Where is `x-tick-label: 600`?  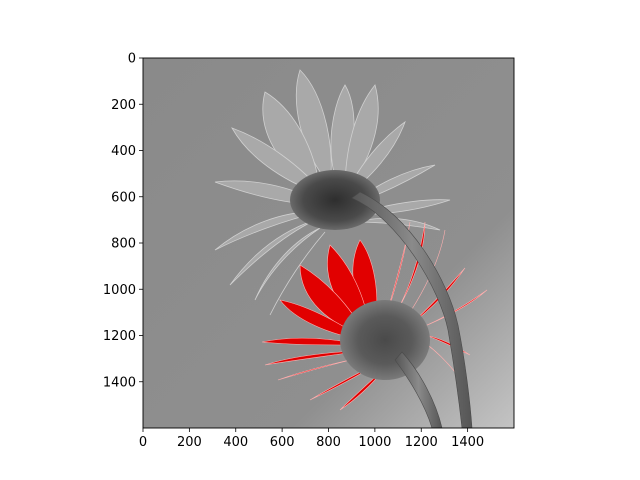
x-tick-label: 600 is located at coordinates (282, 442).